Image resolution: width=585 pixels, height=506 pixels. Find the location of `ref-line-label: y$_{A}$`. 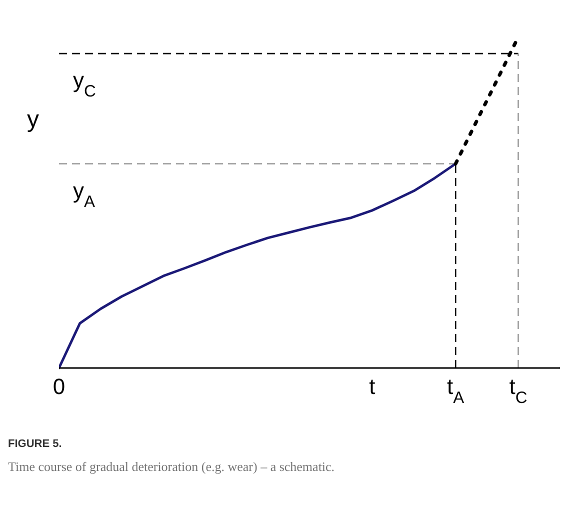

ref-line-label: y$_{A}$ is located at coordinates (84, 194).